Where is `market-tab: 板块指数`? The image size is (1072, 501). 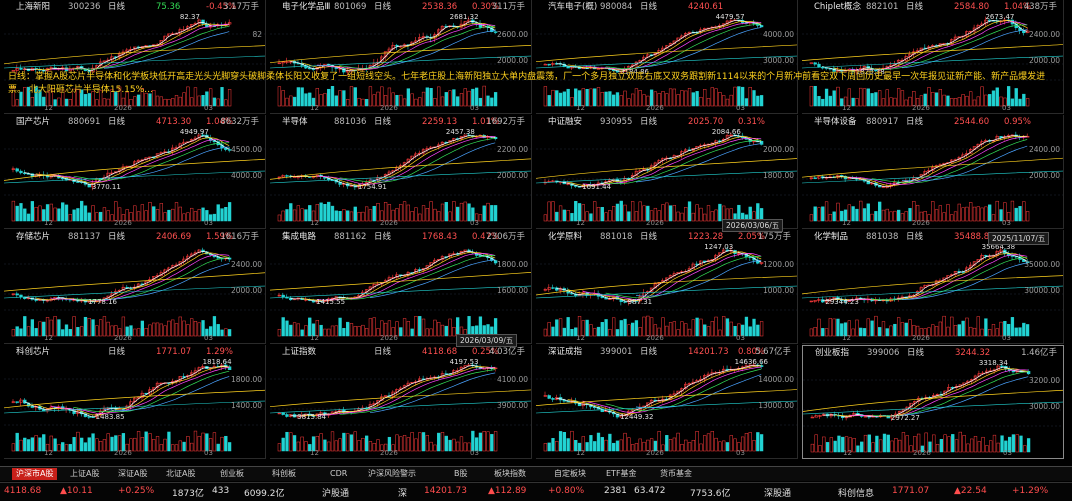 market-tab: 板块指数 is located at coordinates (510, 473).